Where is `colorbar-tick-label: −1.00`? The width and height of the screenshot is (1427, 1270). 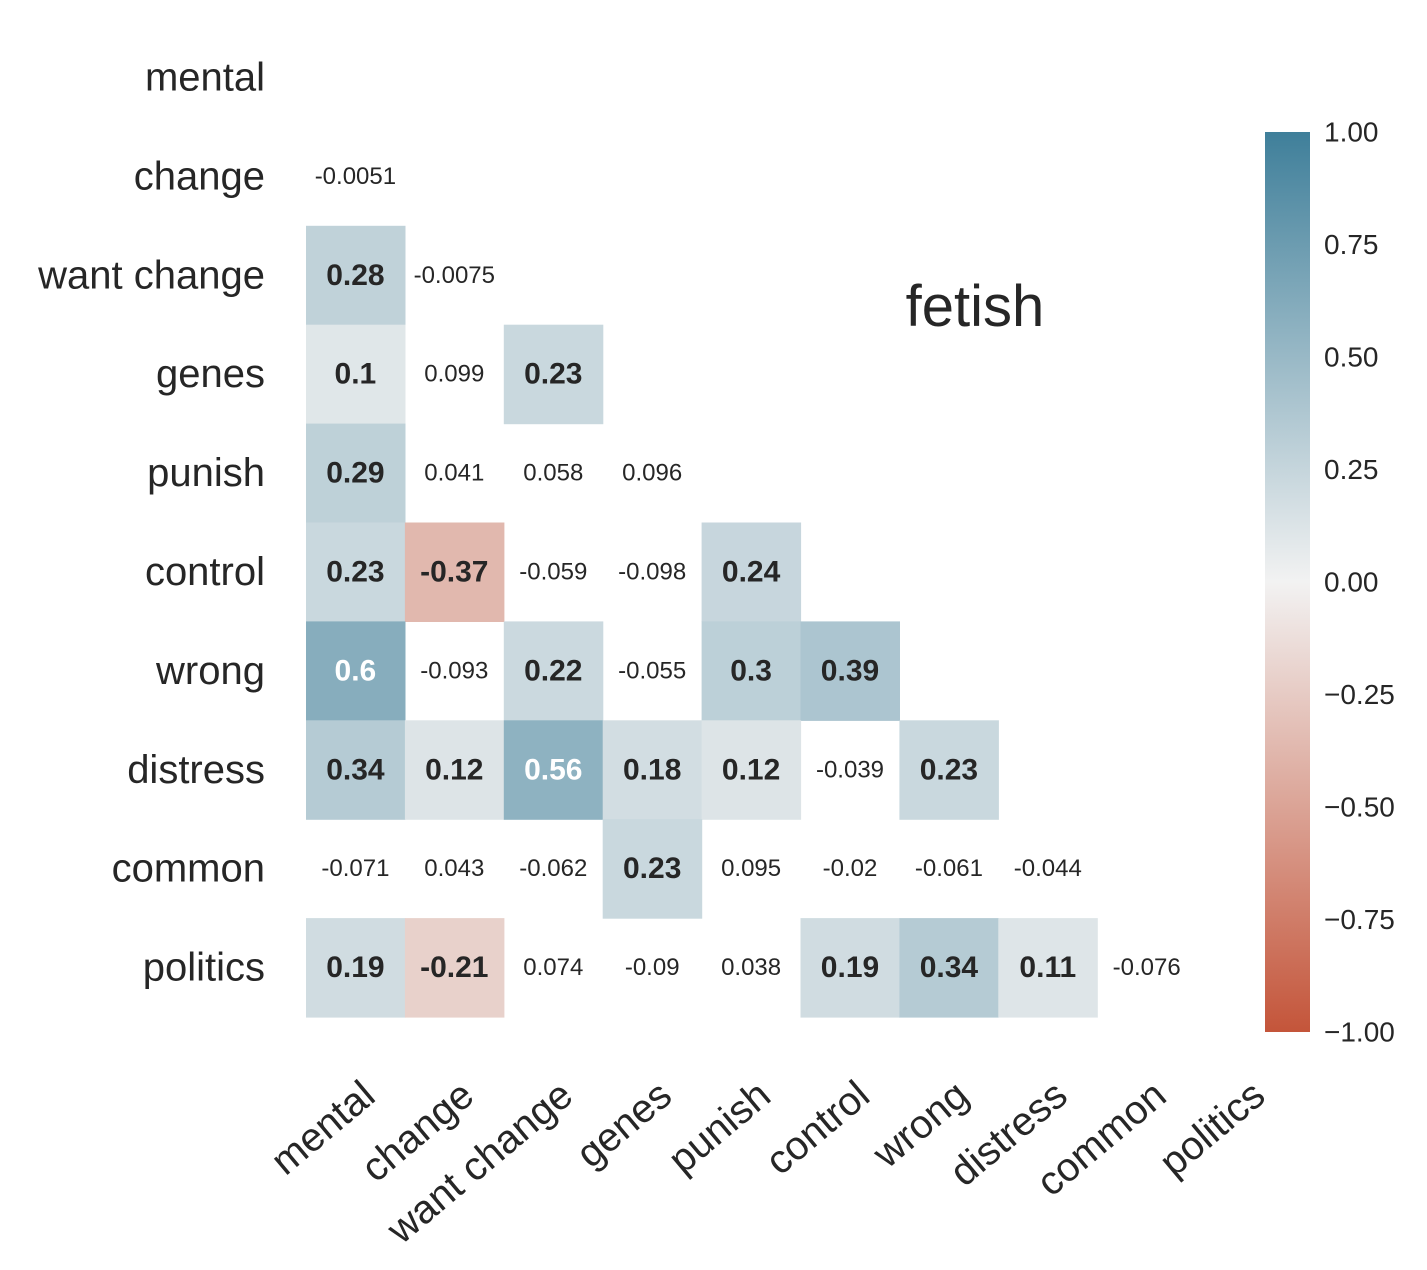 colorbar-tick-label: −1.00 is located at coordinates (1359, 1032).